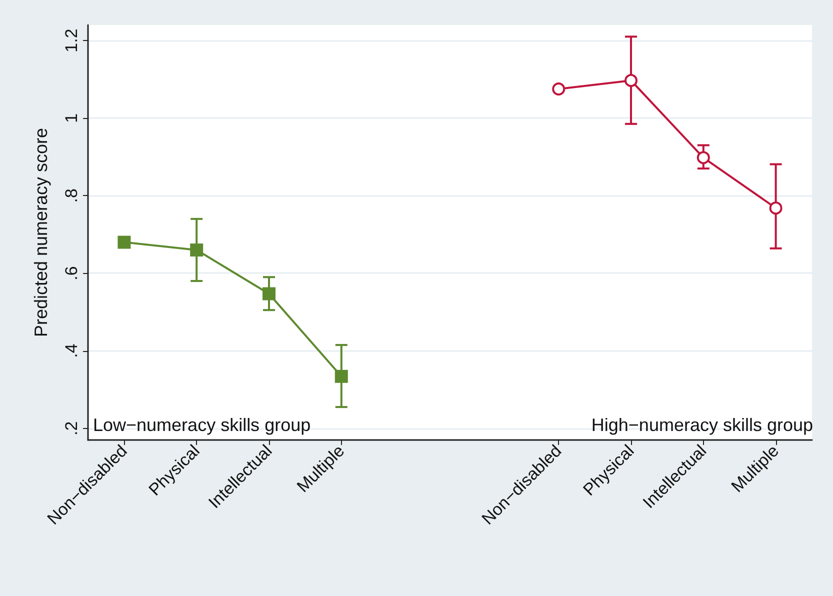 The image size is (833, 596). What do you see at coordinates (41, 233) in the screenshot?
I see `y-axis-title: Predicted numeracy score` at bounding box center [41, 233].